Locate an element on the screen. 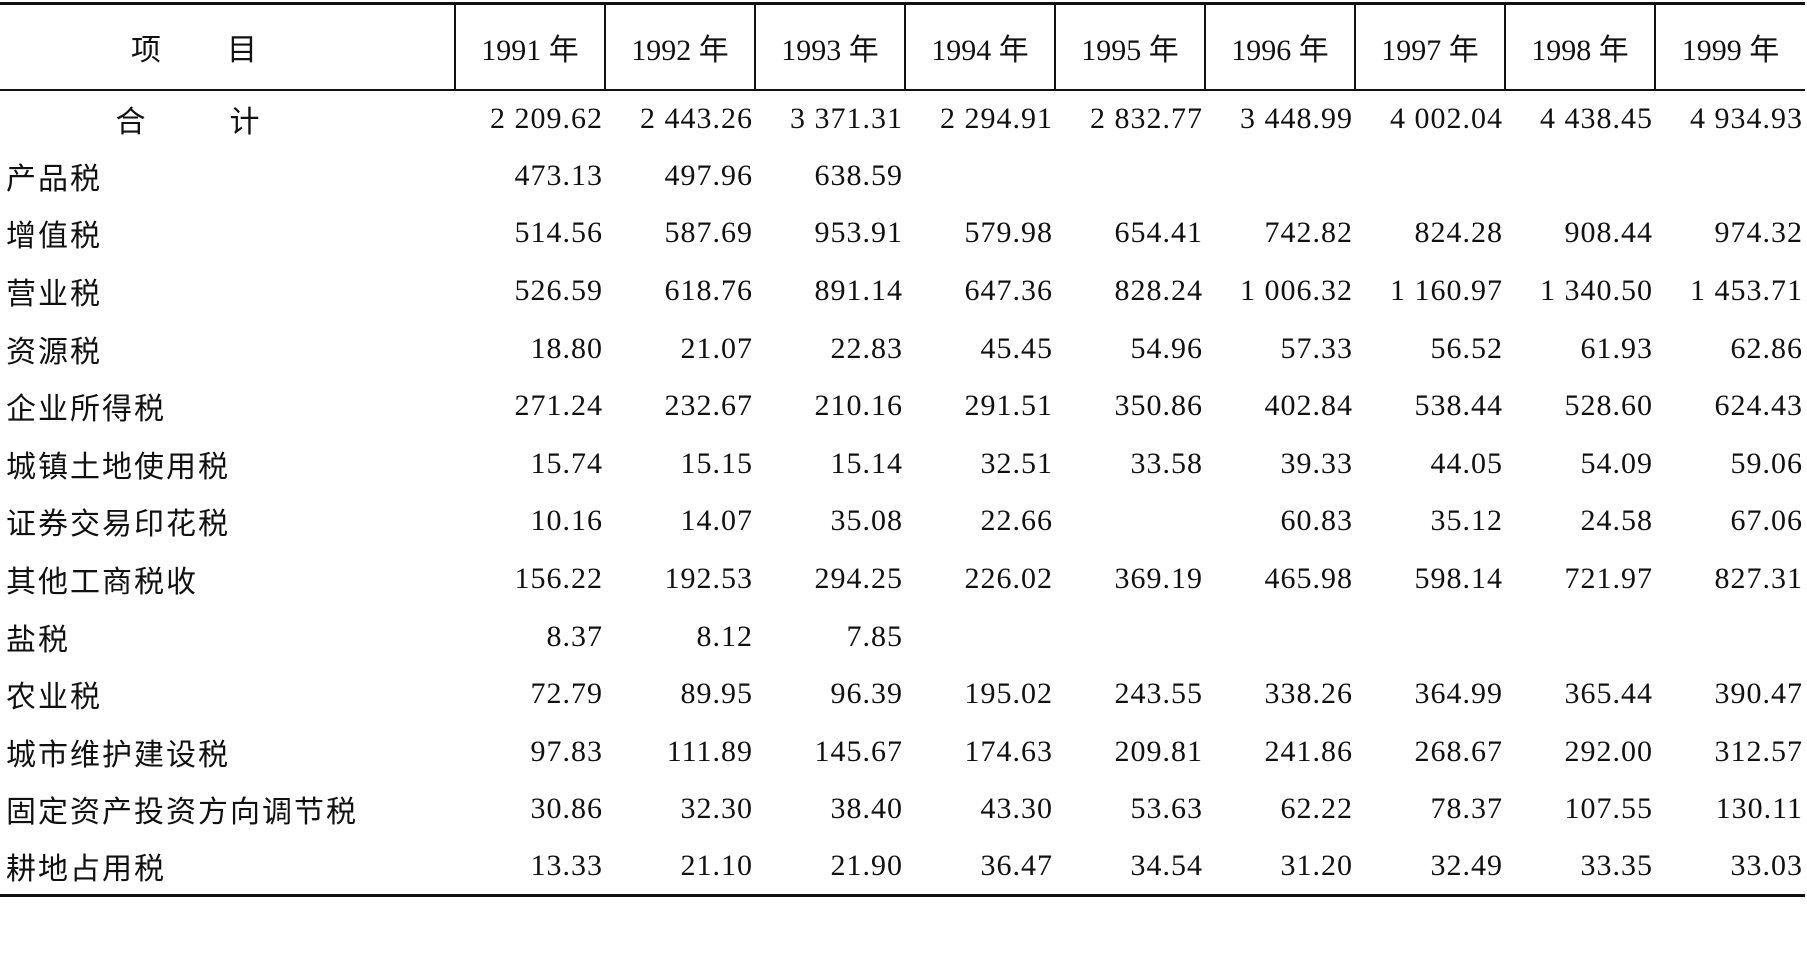 The image size is (1807, 961). value-cell: 39.33 is located at coordinates (1316, 463).